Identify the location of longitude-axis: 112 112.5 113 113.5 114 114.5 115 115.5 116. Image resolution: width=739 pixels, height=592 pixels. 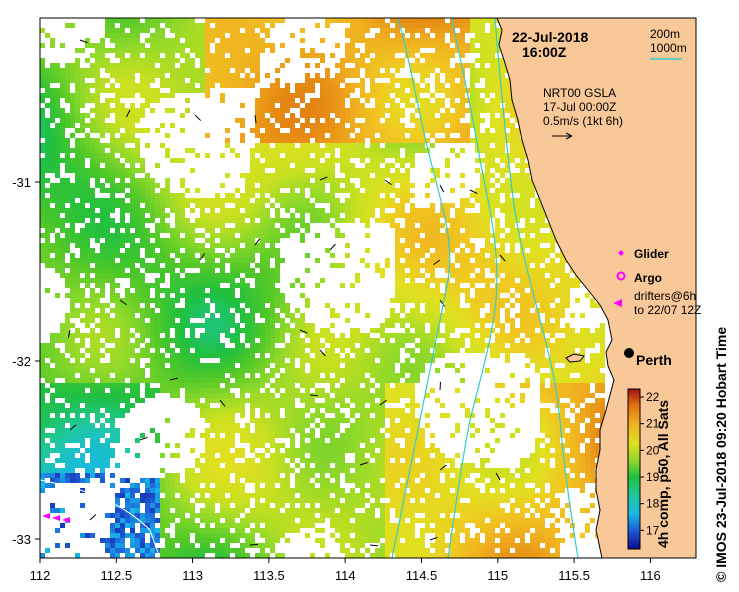
(345, 570).